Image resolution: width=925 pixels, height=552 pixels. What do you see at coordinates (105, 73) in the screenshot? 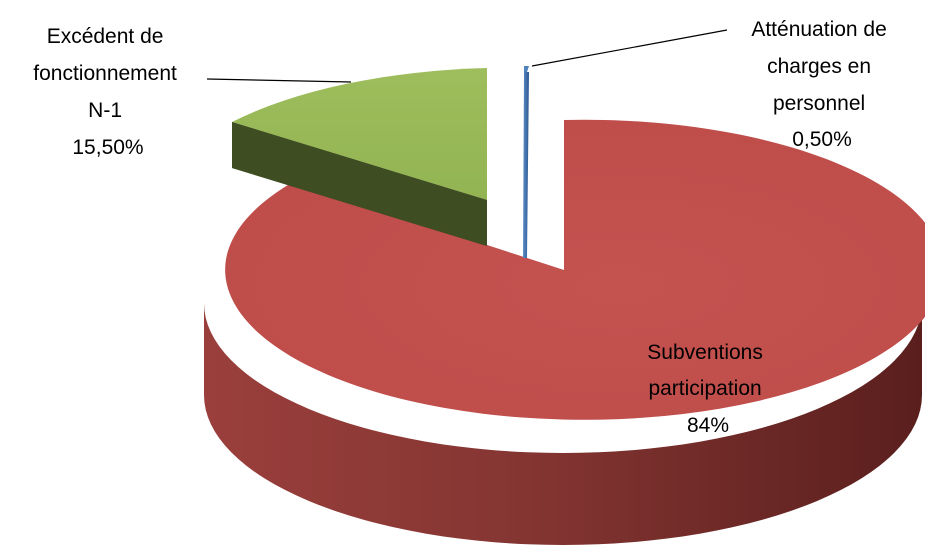
I see `label-excedent-line-2: fonctionnement` at bounding box center [105, 73].